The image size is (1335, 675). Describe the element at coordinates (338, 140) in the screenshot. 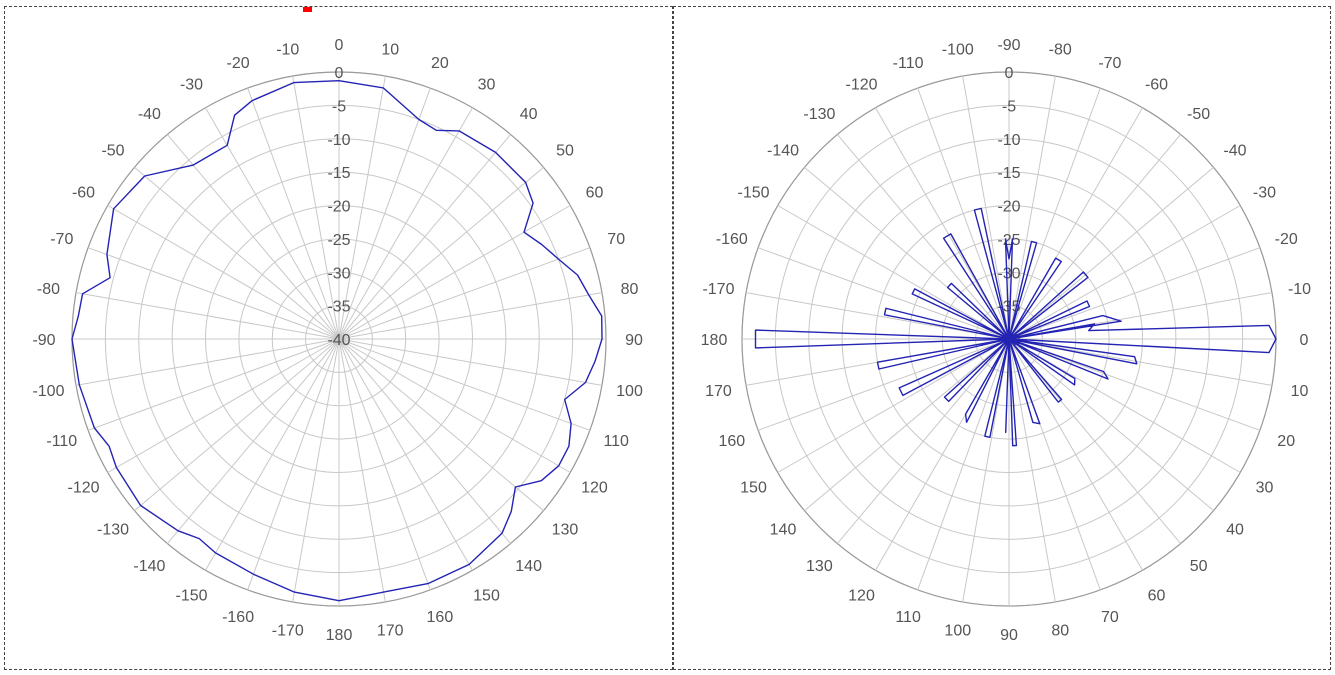

I see `left-radial-tick-label: -10` at that location.